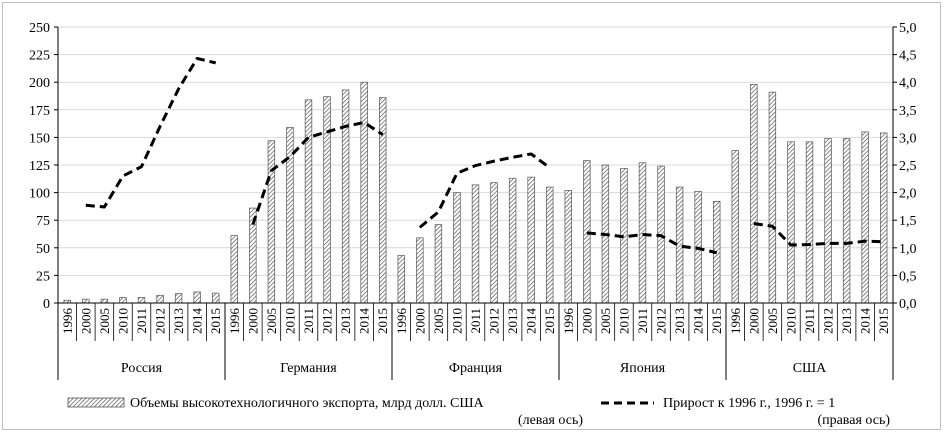 Image resolution: width=945 pixels, height=434 pixels. I want to click on y-left-tick-label: 150, so click(39, 138).